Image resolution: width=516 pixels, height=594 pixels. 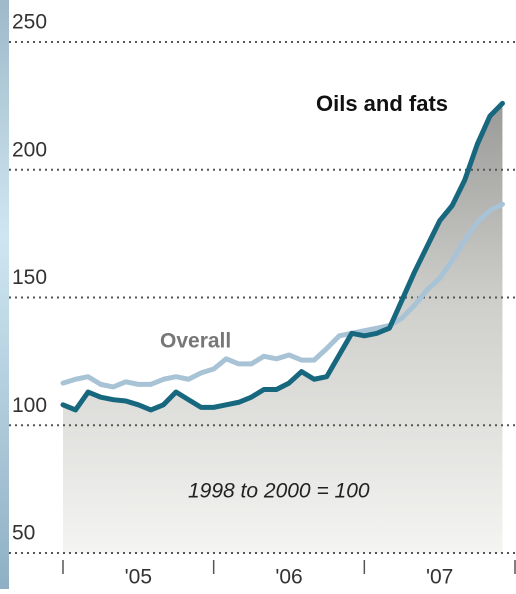 What do you see at coordinates (29, 405) in the screenshot?
I see `y-tick-label: 100` at bounding box center [29, 405].